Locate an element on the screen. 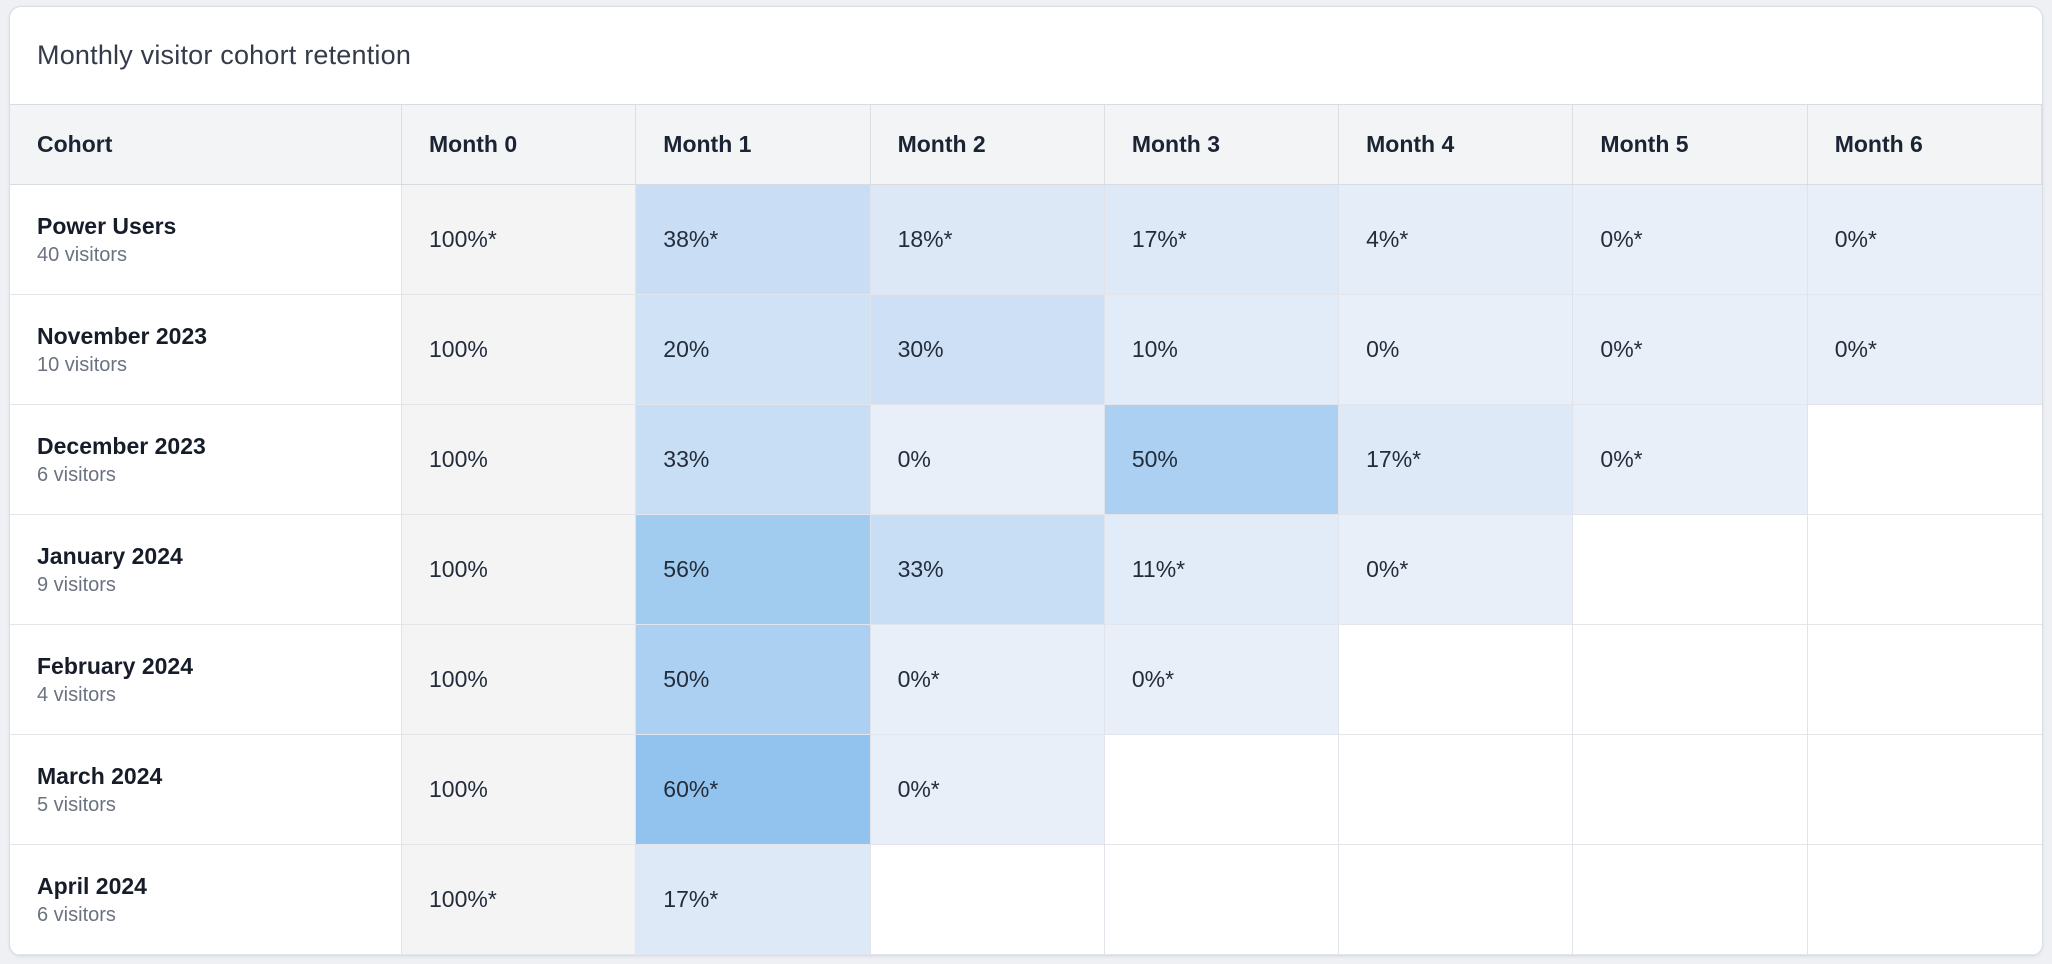  cohort-size: 5 visitors is located at coordinates (76, 804).